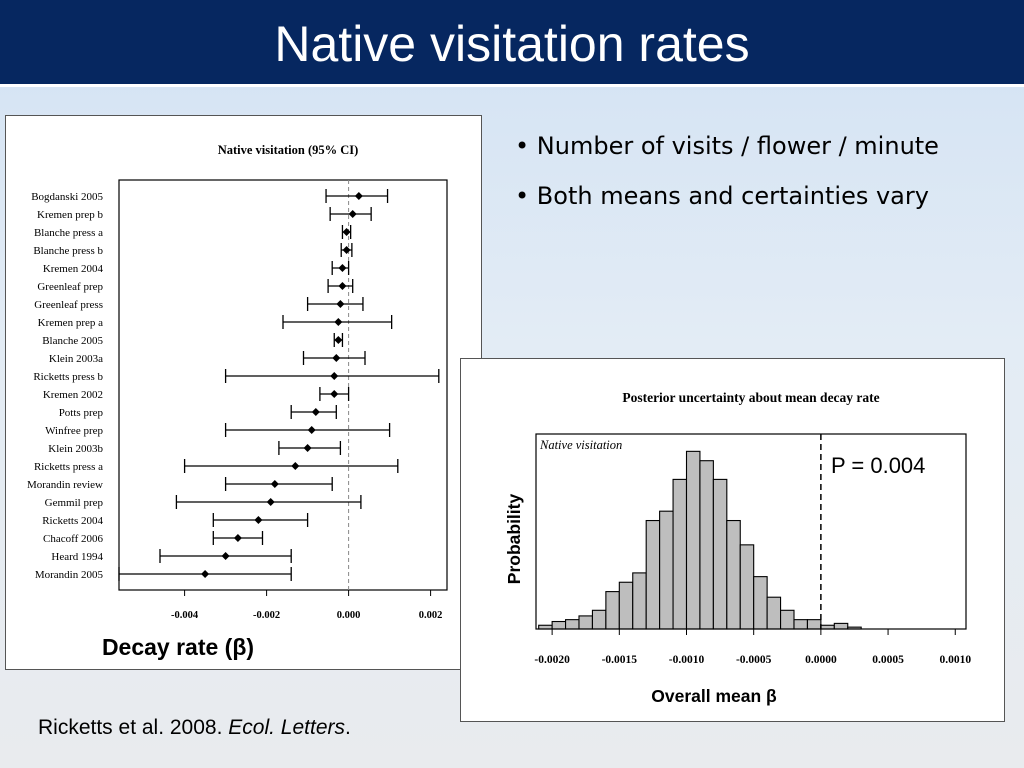 This screenshot has width=1024, height=768. What do you see at coordinates (349, 615) in the screenshot?
I see `forest-x-tick-label: 0.000` at bounding box center [349, 615].